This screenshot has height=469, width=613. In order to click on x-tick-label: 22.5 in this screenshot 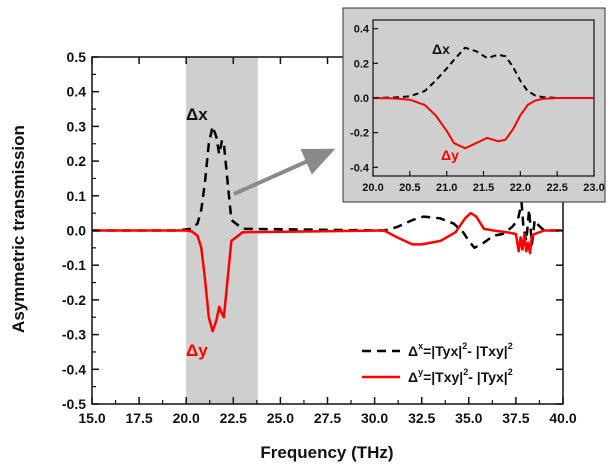, I will do `click(233, 418)`.